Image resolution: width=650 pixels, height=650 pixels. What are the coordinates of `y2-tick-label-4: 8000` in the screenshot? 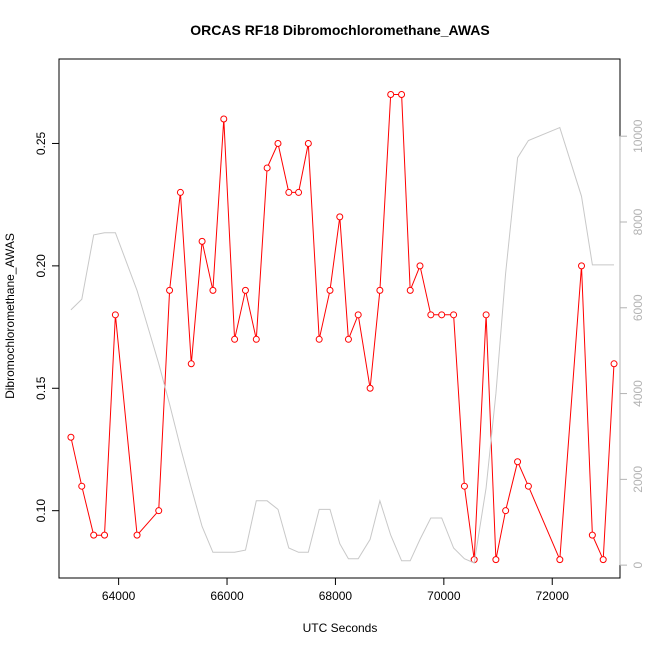 It's located at (638, 221).